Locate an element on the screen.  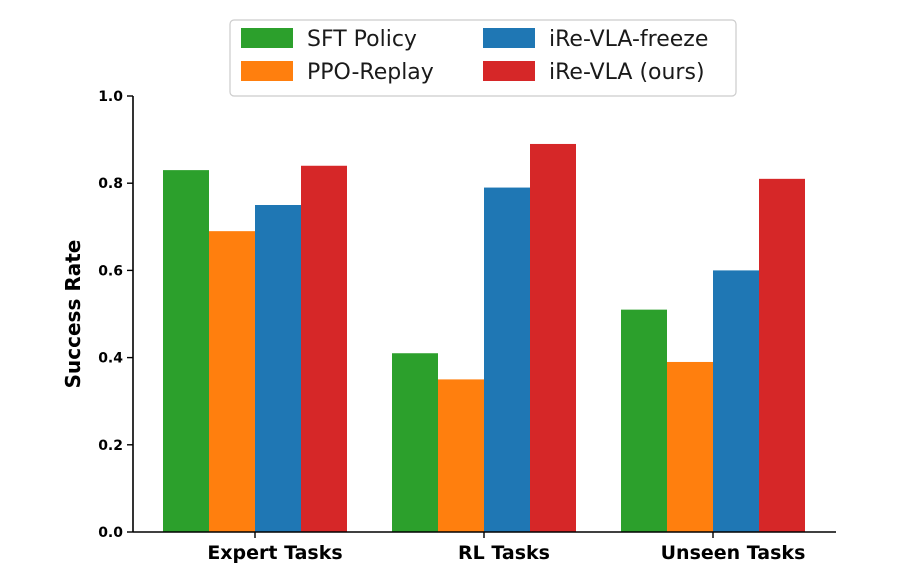
y-tick-label: 1.0 is located at coordinates (110, 97).